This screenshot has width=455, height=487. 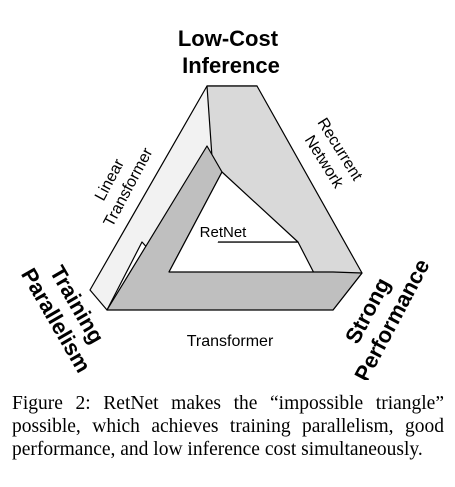 What do you see at coordinates (231, 52) in the screenshot?
I see `vertex-top-label: Low-Cost Inference` at bounding box center [231, 52].